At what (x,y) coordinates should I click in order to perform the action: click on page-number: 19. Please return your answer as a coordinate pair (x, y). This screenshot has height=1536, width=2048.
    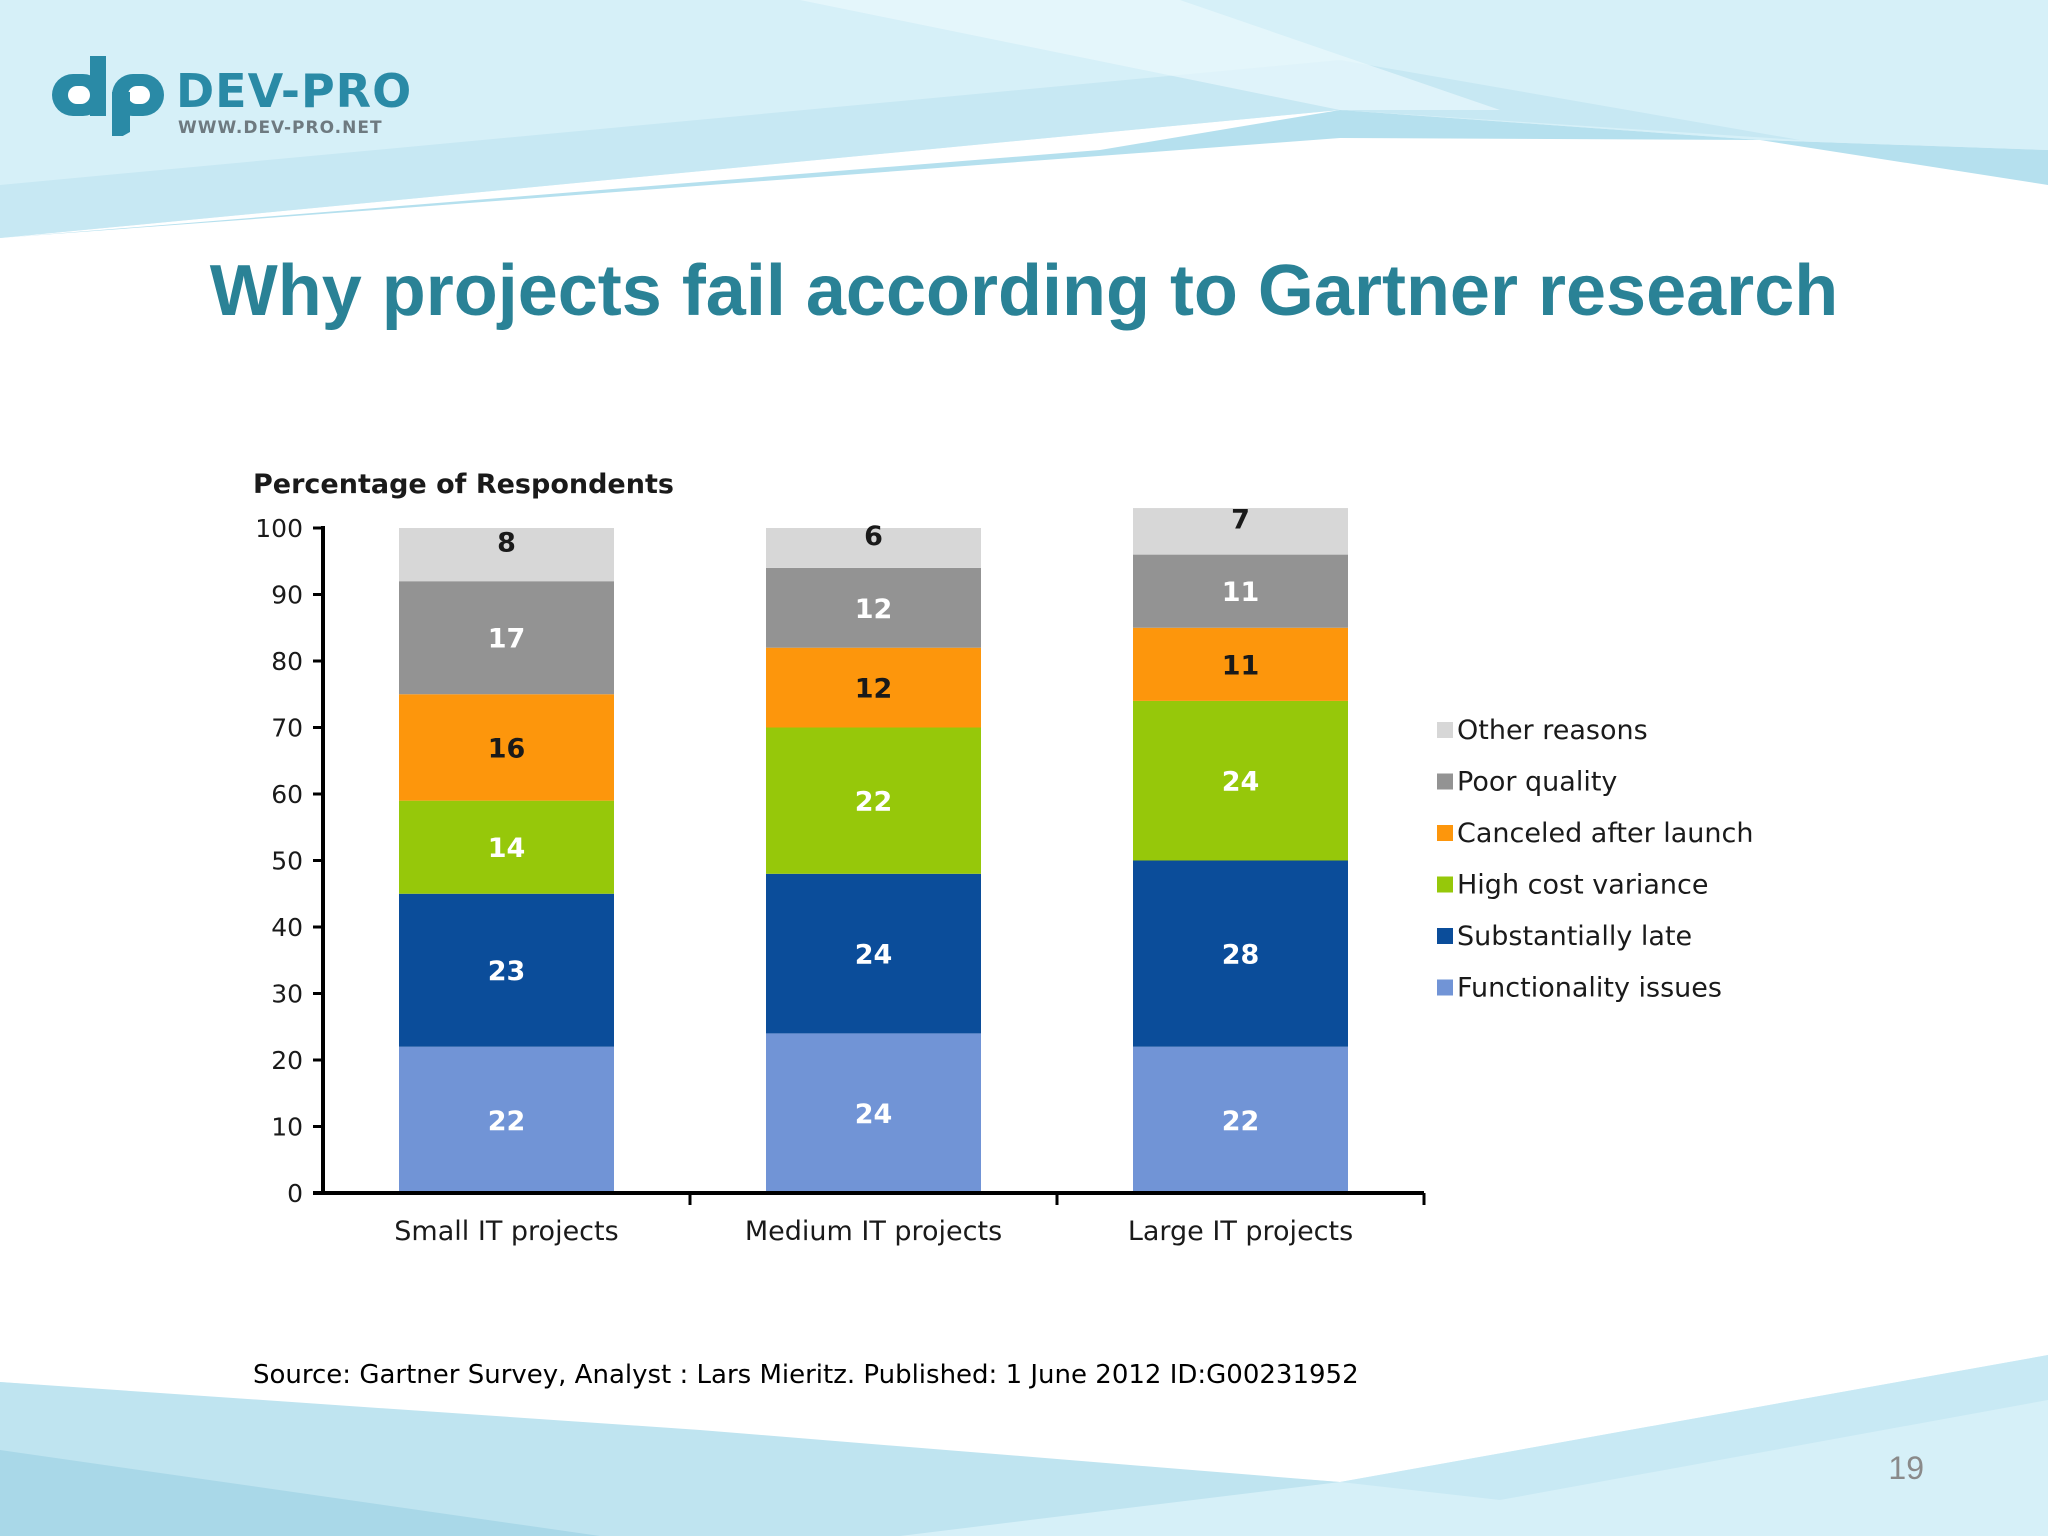
    Looking at the image, I should click on (1906, 1468).